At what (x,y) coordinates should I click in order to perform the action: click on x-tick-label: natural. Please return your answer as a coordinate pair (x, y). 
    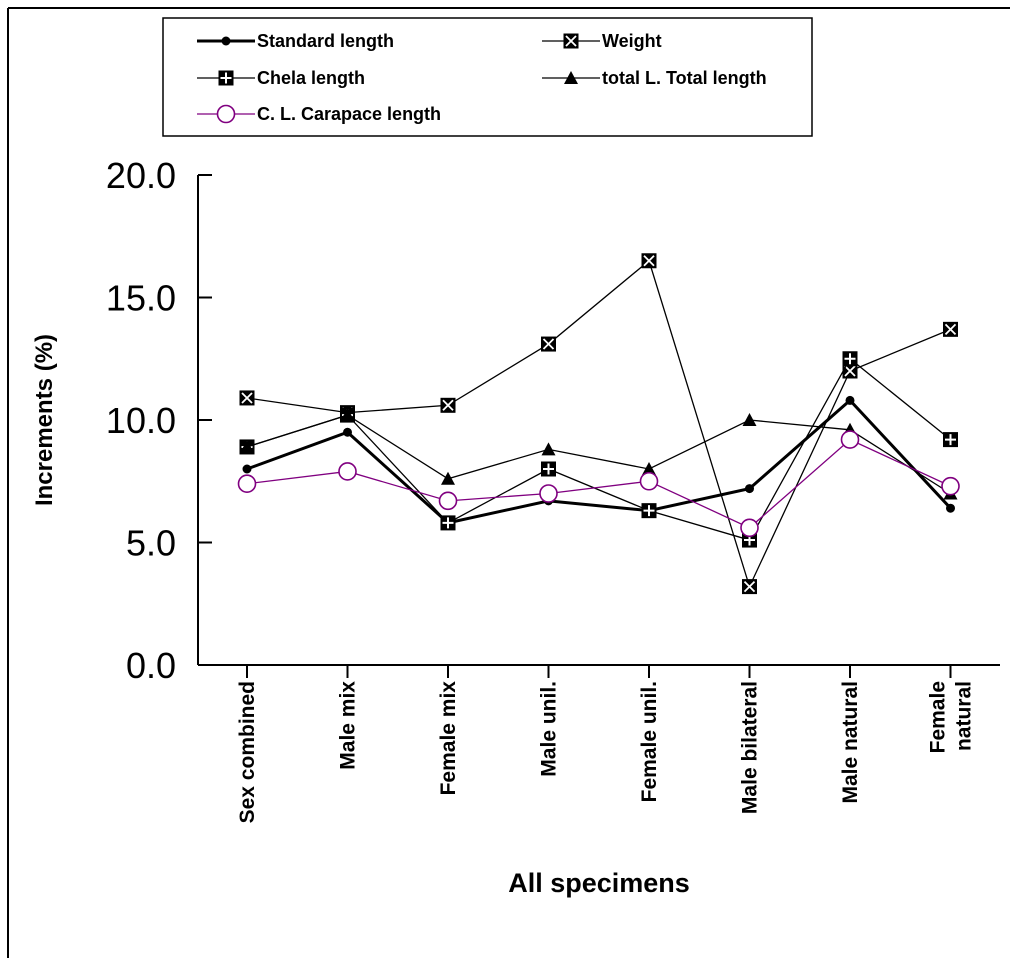
    Looking at the image, I should click on (964, 716).